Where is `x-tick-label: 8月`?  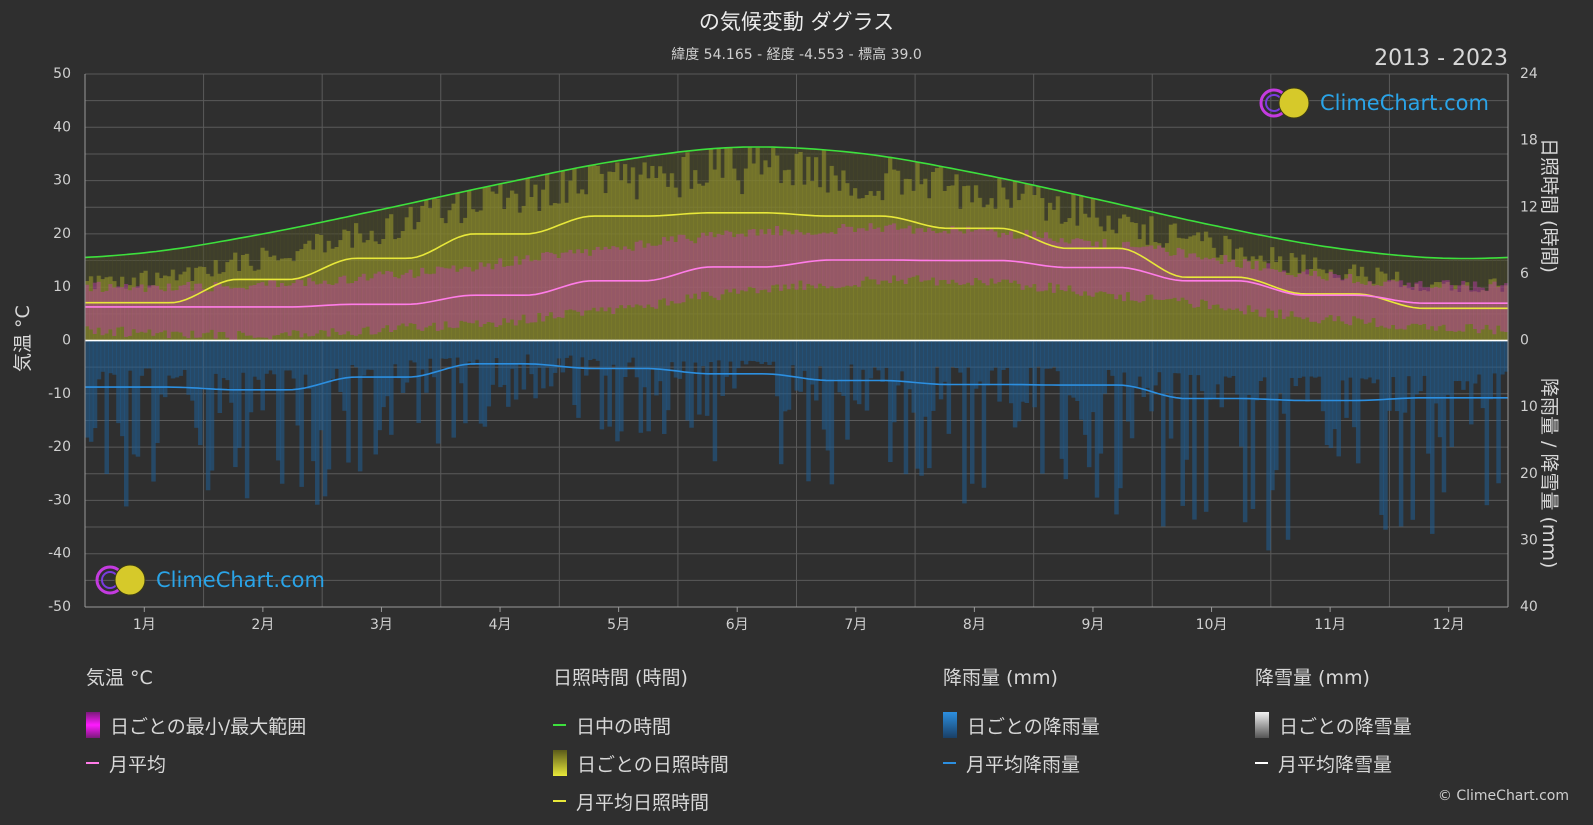
x-tick-label: 8月 is located at coordinates (974, 625).